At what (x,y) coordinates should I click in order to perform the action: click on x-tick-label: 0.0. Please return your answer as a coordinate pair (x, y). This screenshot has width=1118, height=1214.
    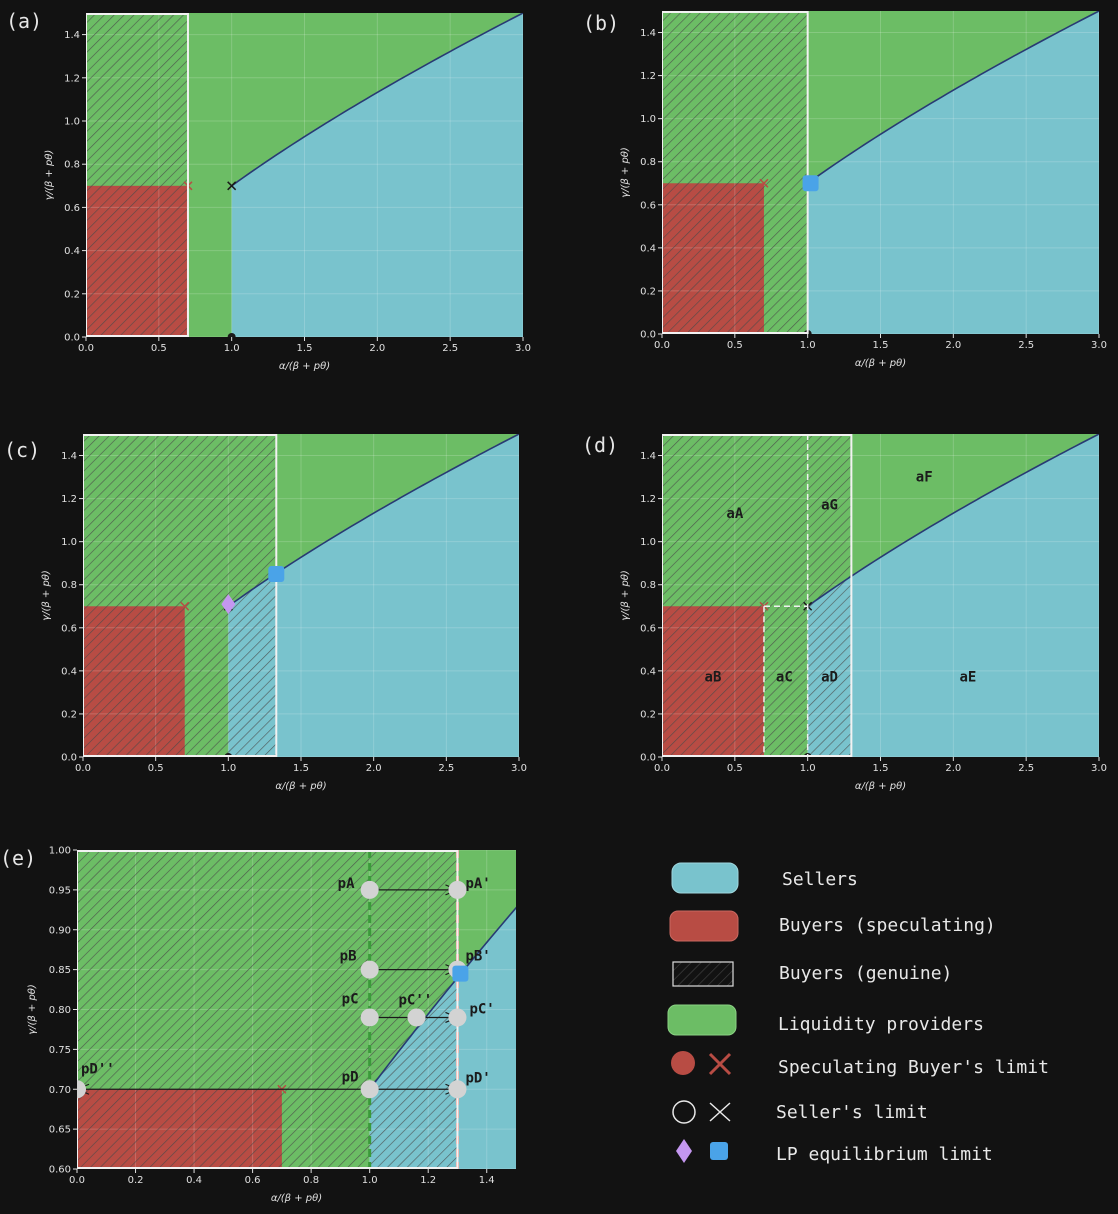
    Looking at the image, I should click on (662, 345).